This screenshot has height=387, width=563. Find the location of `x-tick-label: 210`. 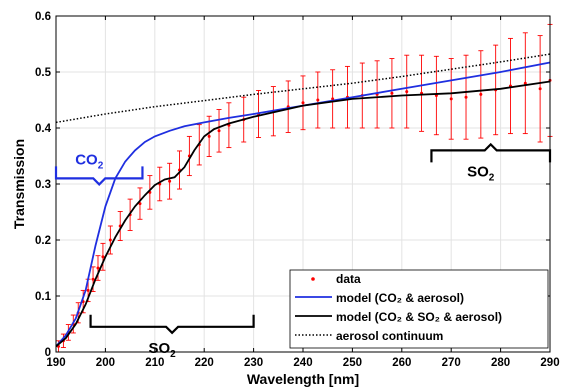

x-tick-label: 210 is located at coordinates (154, 363).